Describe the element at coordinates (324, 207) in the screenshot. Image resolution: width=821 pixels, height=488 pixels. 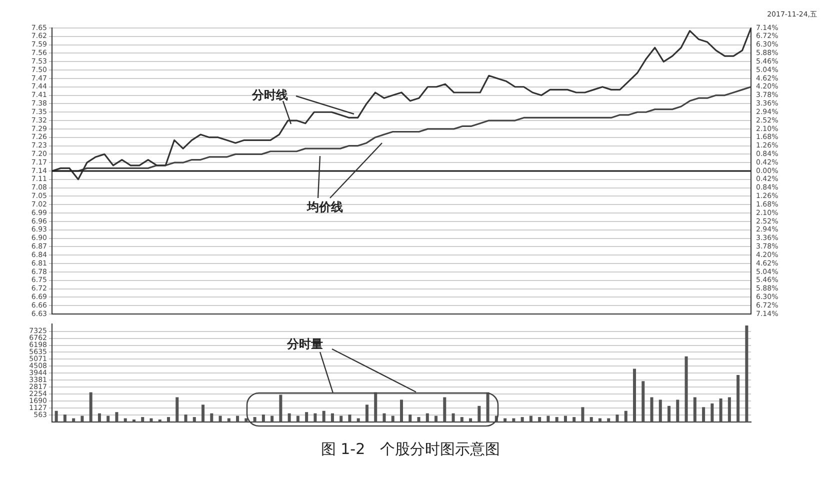
I see `text: 均价线` at that location.